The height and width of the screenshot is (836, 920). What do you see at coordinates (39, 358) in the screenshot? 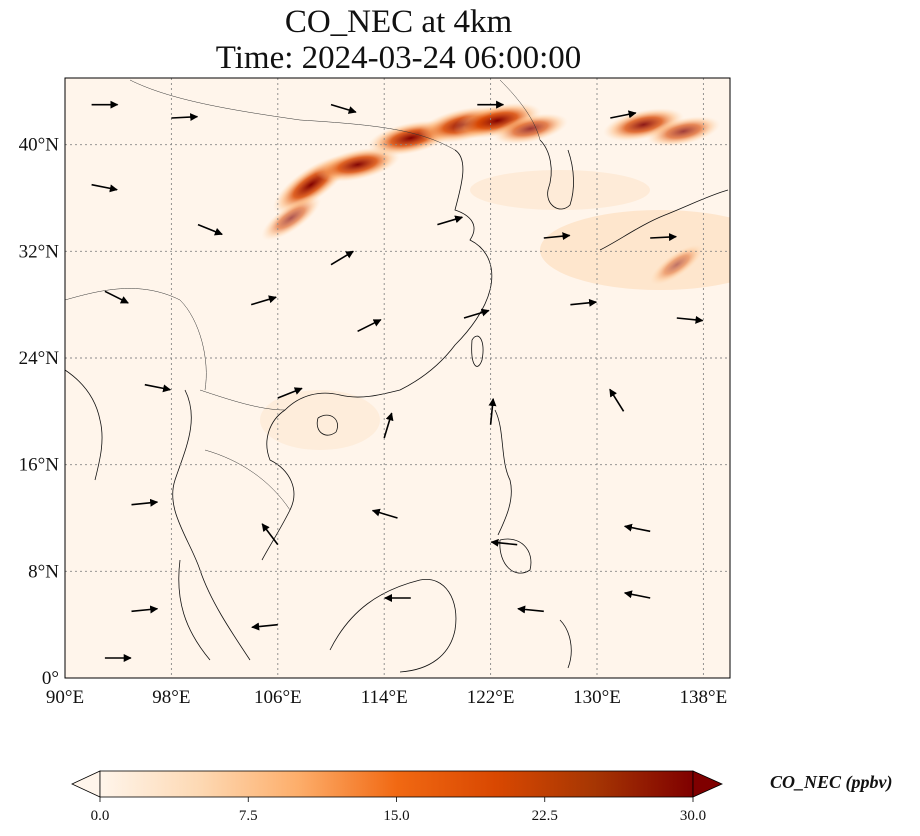
I see `lat-tick-label: 24°N` at bounding box center [39, 358].